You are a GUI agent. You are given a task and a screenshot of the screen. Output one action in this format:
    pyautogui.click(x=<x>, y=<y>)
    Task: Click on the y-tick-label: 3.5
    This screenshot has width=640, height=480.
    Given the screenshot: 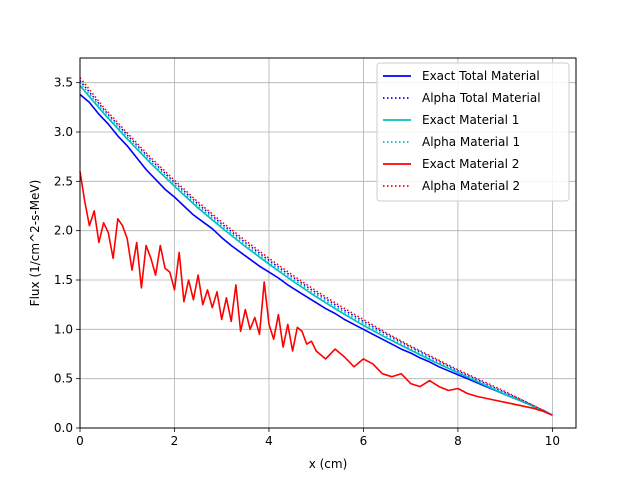 What is the action you would take?
    pyautogui.click(x=63, y=83)
    